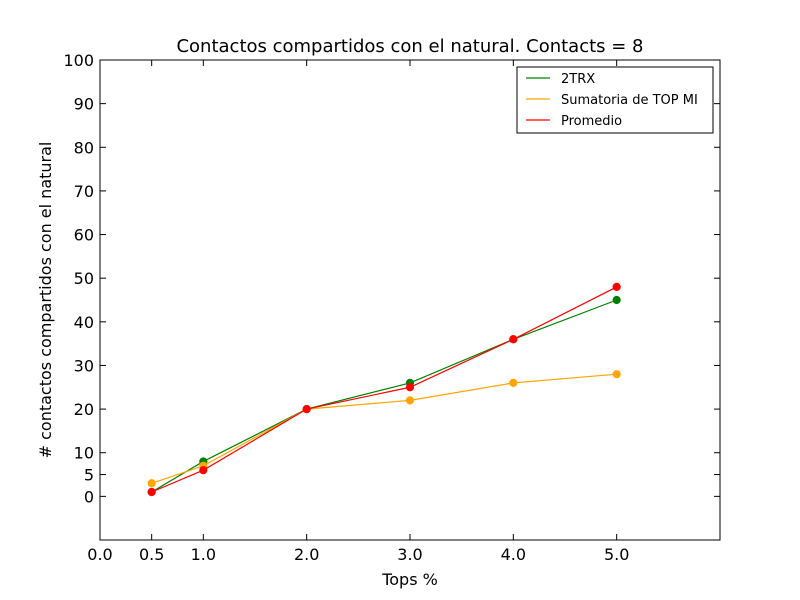 The height and width of the screenshot is (600, 800). Describe the element at coordinates (78, 60) in the screenshot. I see `y-tick-label: 100` at that location.